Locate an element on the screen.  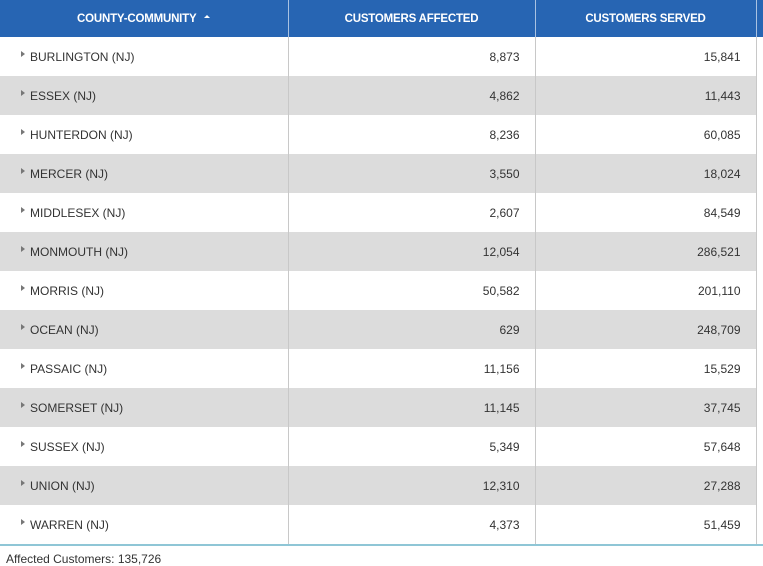
sort-icon is located at coordinates (207, 16).